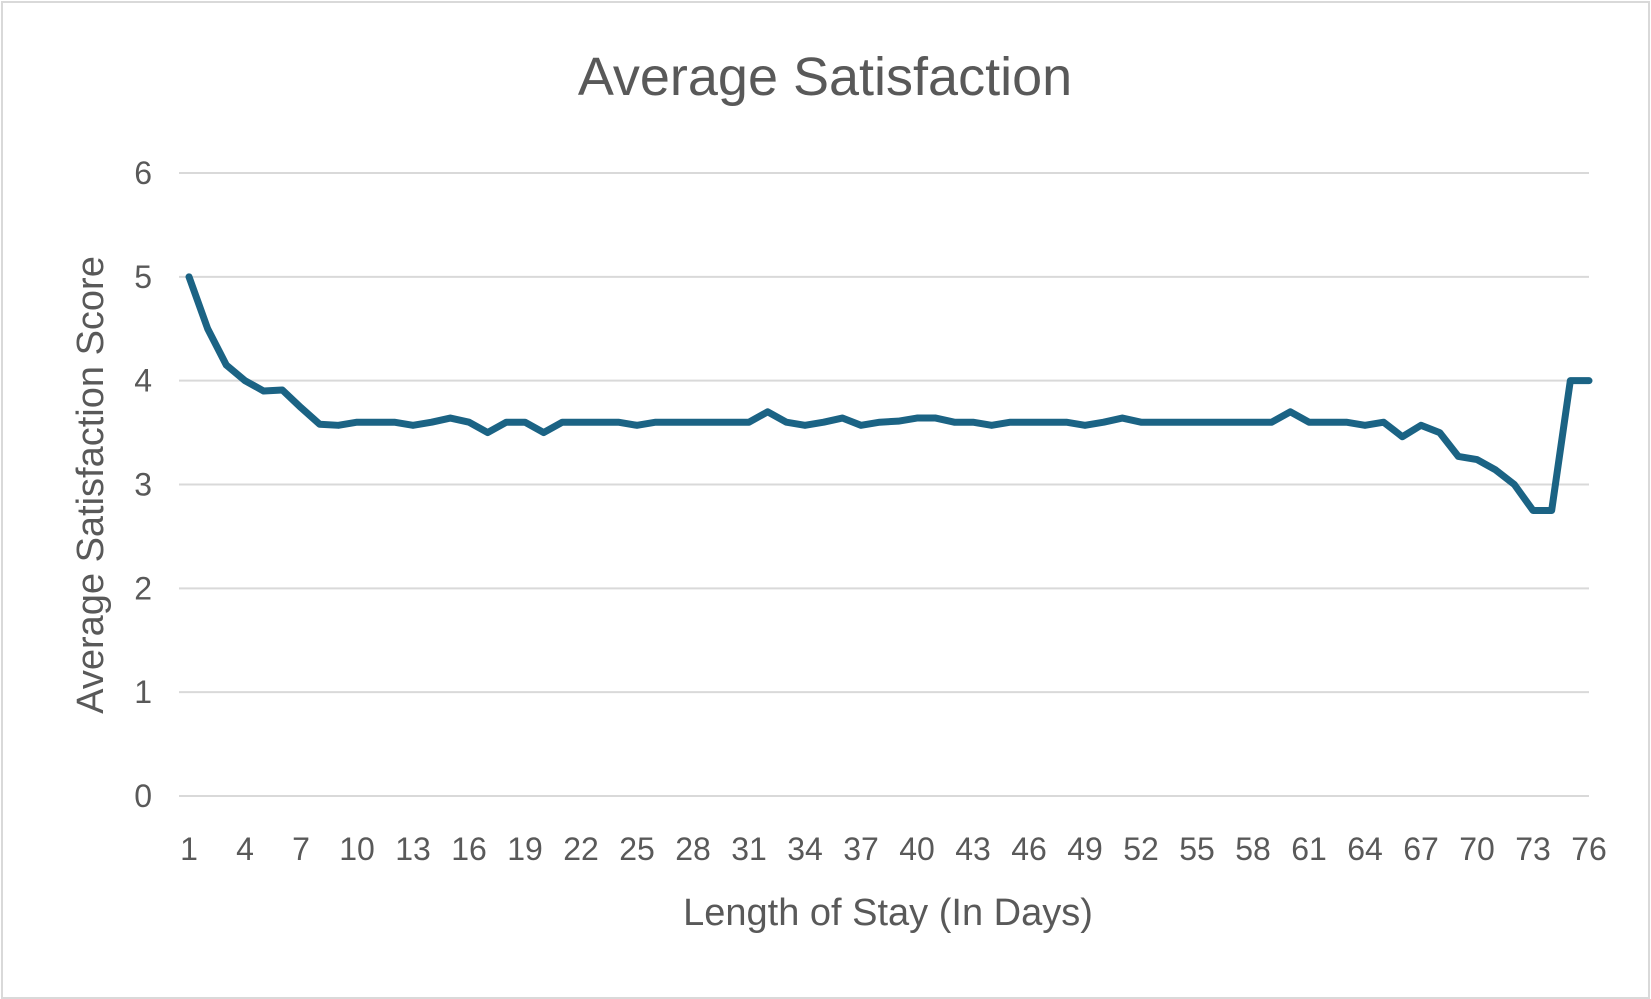  Describe the element at coordinates (143, 173) in the screenshot. I see `y-tick-label: 6` at that location.